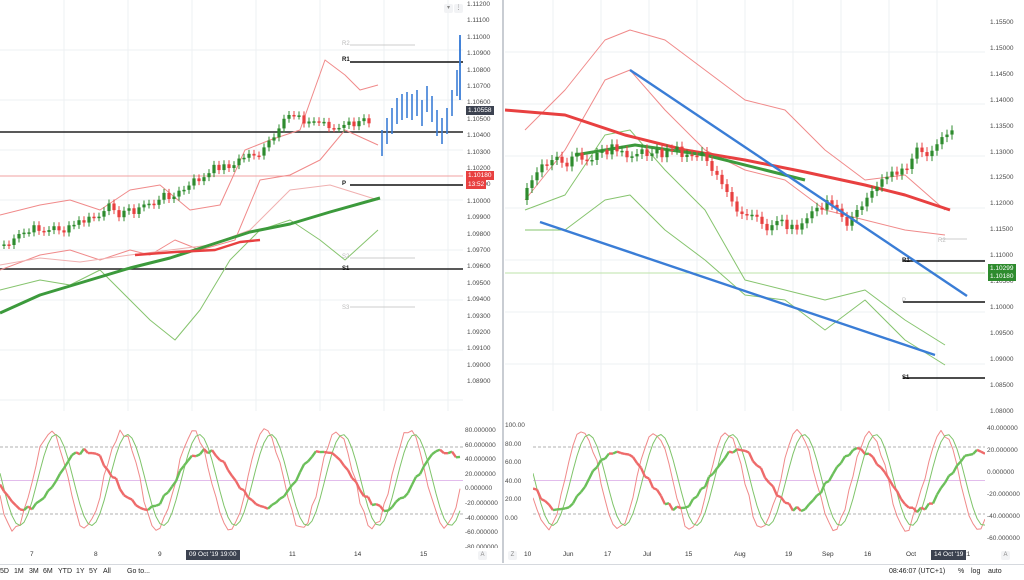  What do you see at coordinates (93, 571) in the screenshot?
I see `range-5y: 5Y` at bounding box center [93, 571].